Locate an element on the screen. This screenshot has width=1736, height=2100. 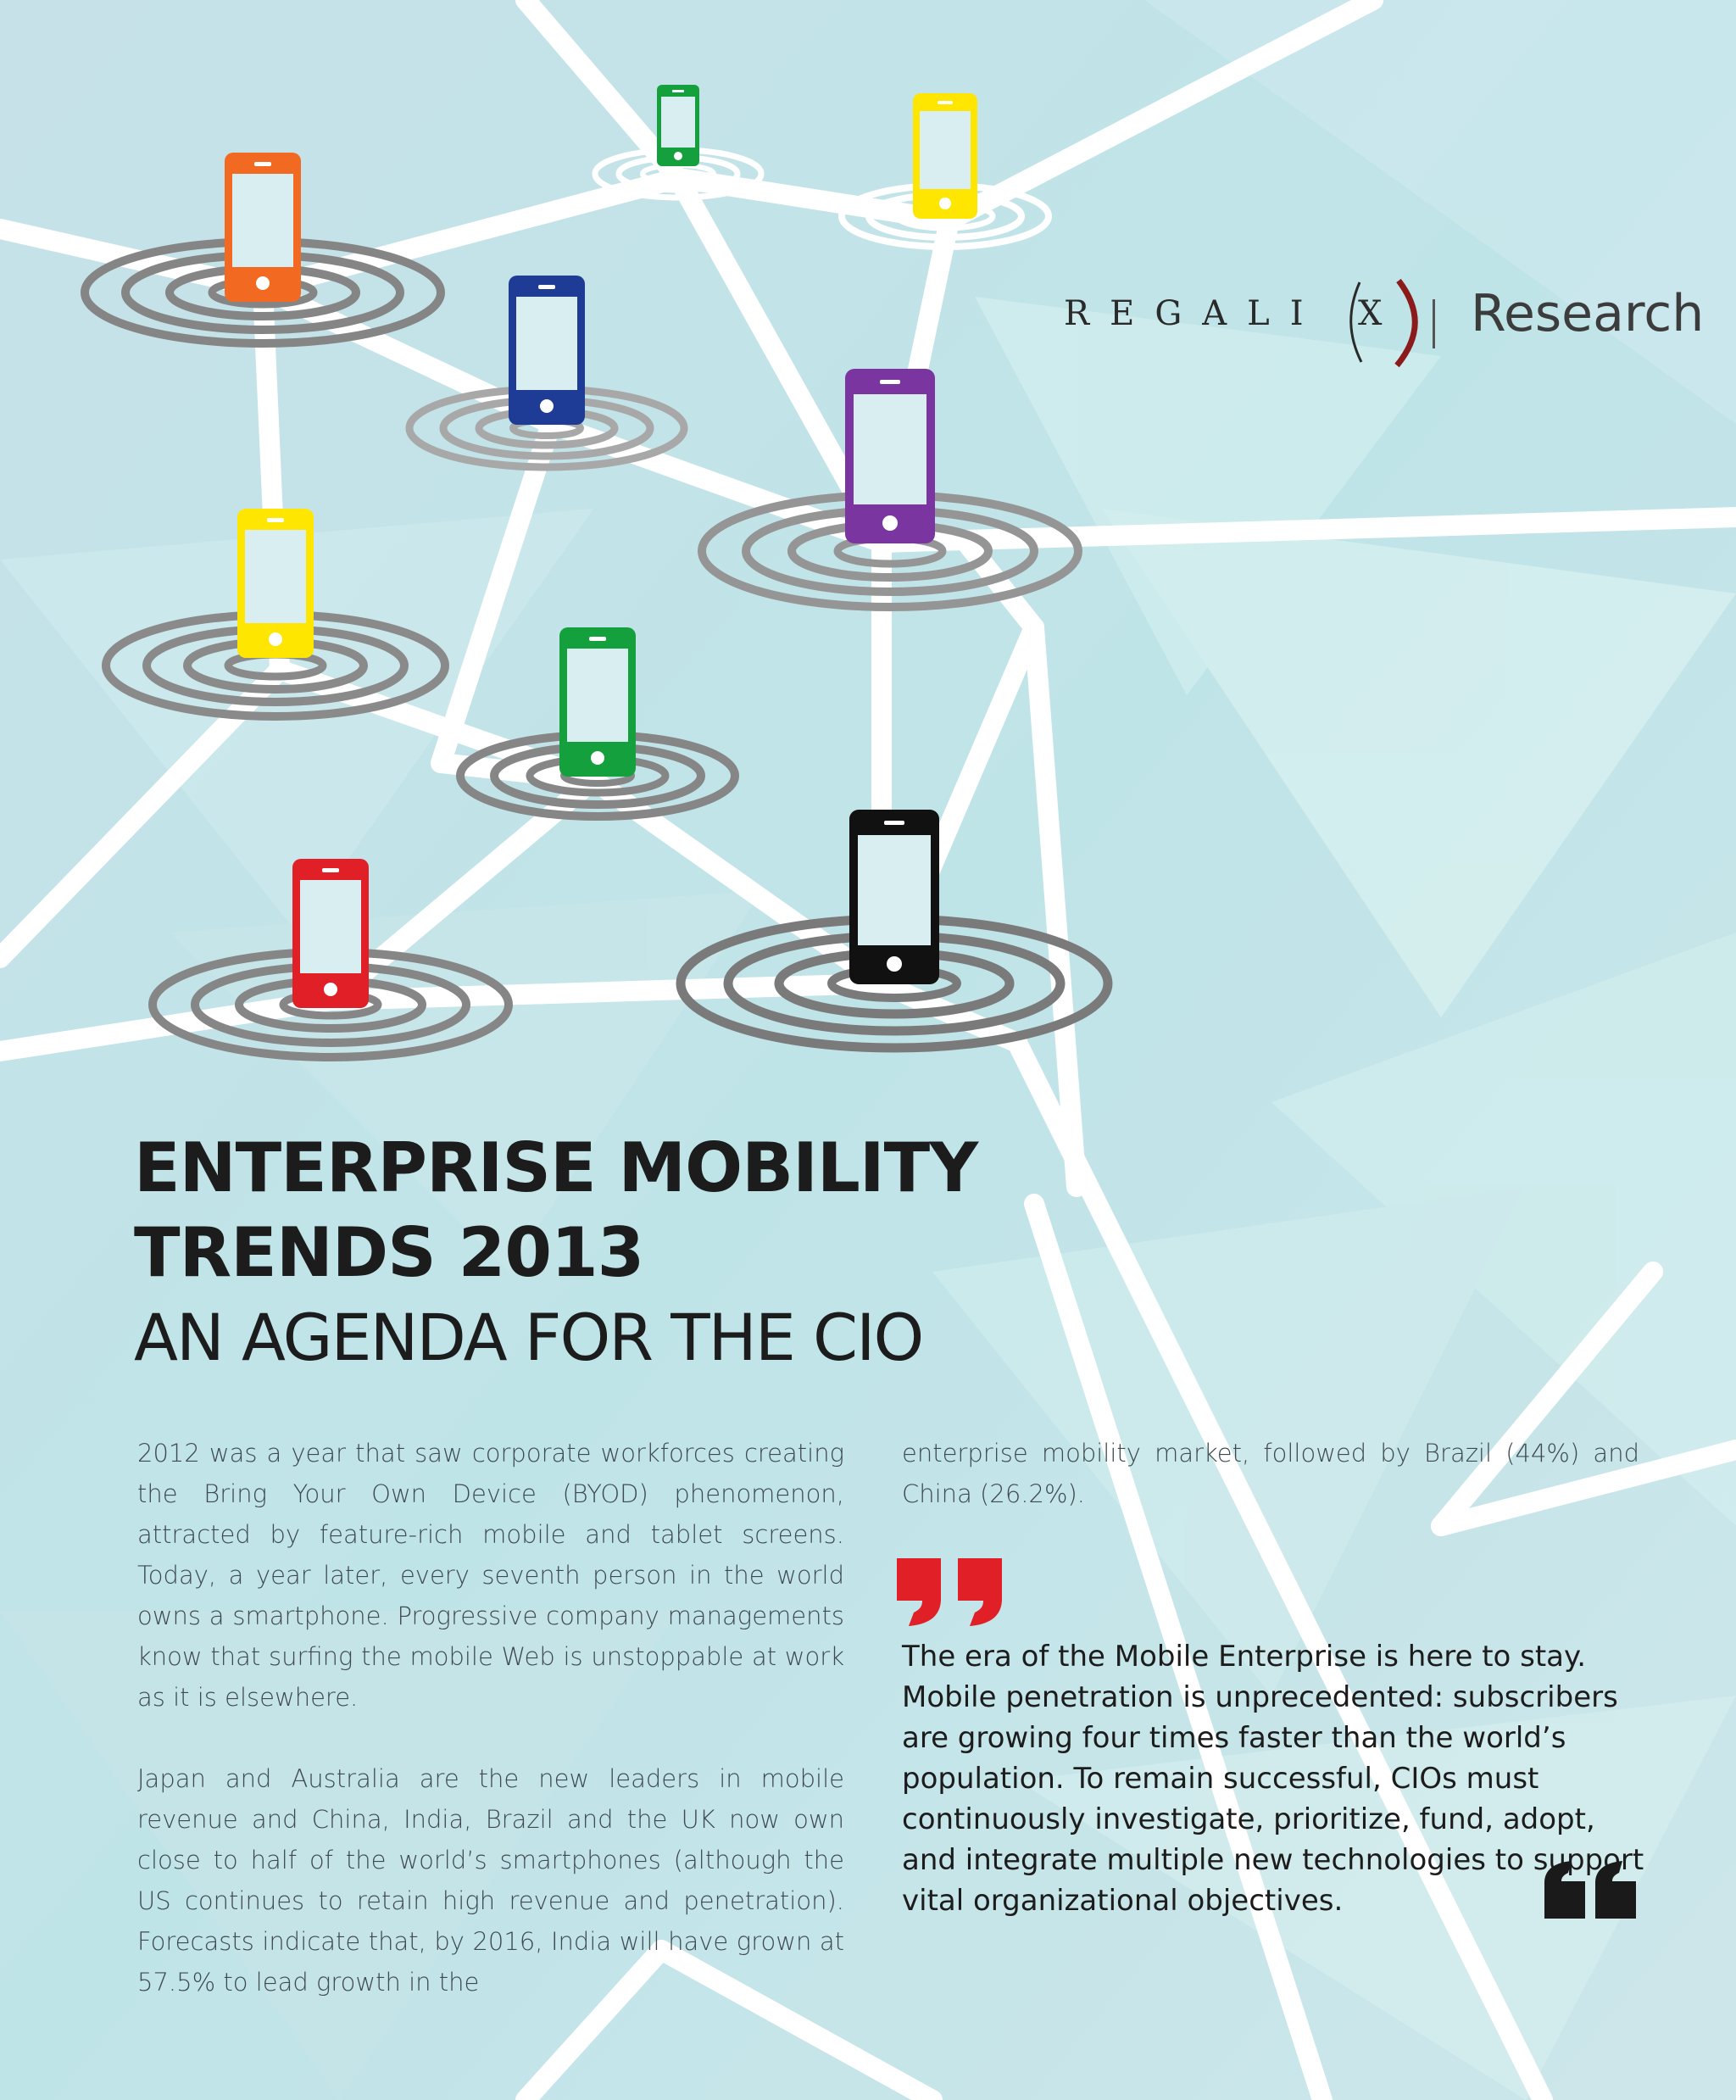
logo-research-label: Research is located at coordinates (1588, 313).